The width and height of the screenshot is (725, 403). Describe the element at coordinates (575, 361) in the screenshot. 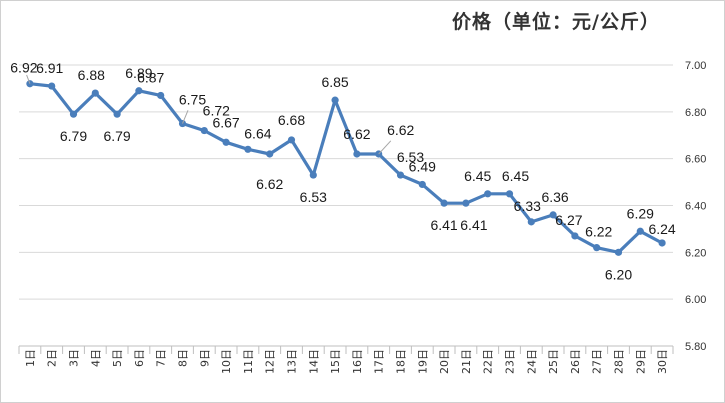

I see `x-tick-label: 26日` at that location.